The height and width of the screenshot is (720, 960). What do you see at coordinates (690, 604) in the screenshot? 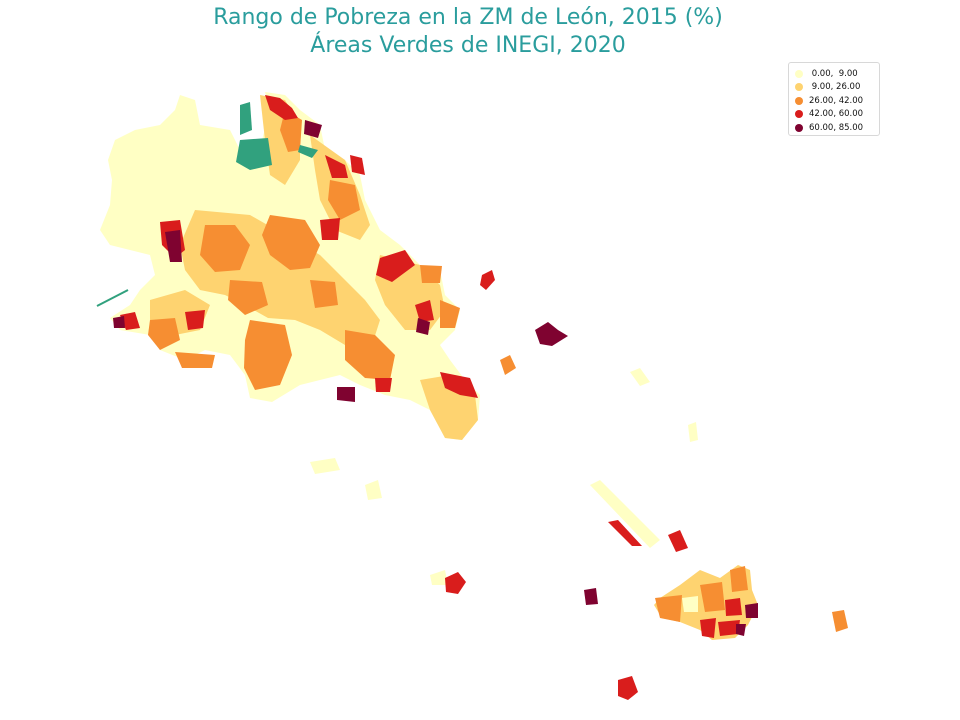
I see `region-class0` at bounding box center [690, 604].